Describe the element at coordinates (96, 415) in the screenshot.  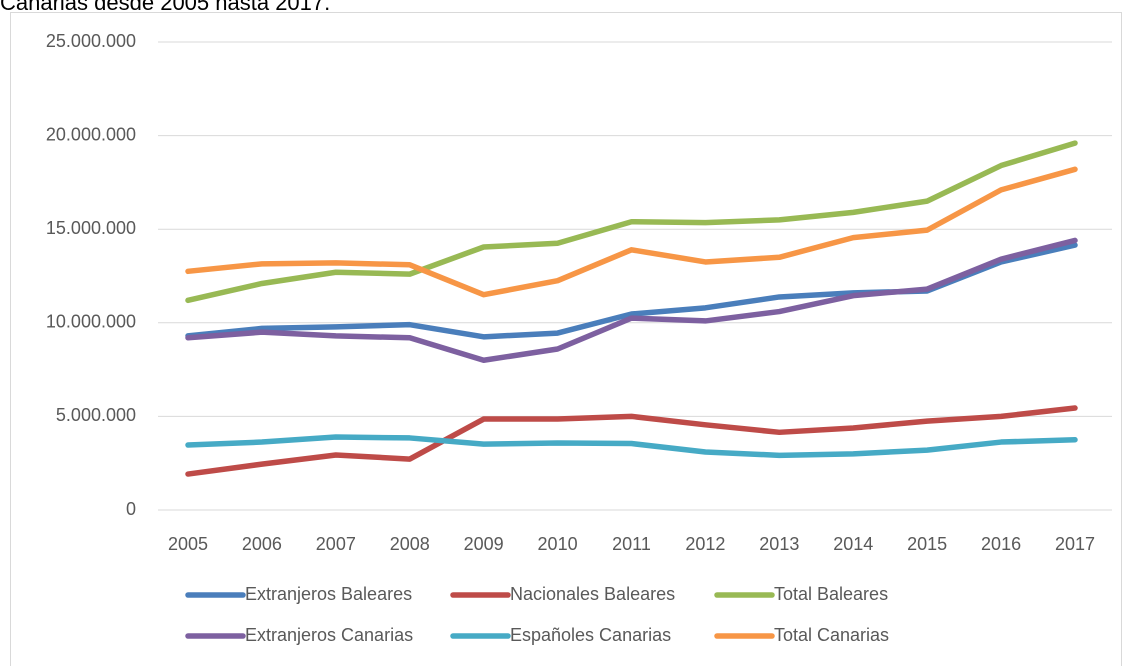
I see `y-tick-label: 5.000.000` at that location.